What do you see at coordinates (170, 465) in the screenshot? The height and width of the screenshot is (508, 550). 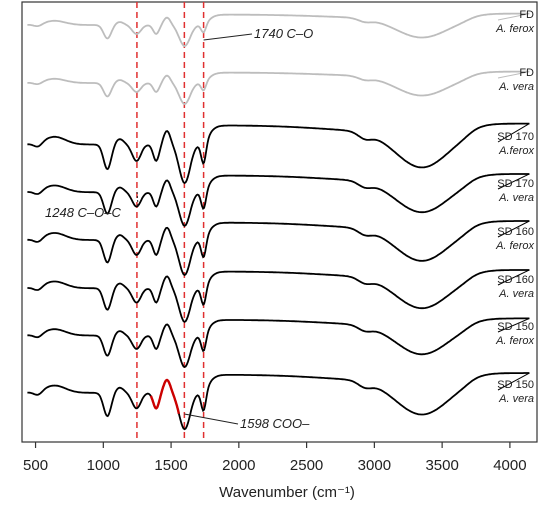 I see `x-tick-label: 1500` at bounding box center [170, 465].